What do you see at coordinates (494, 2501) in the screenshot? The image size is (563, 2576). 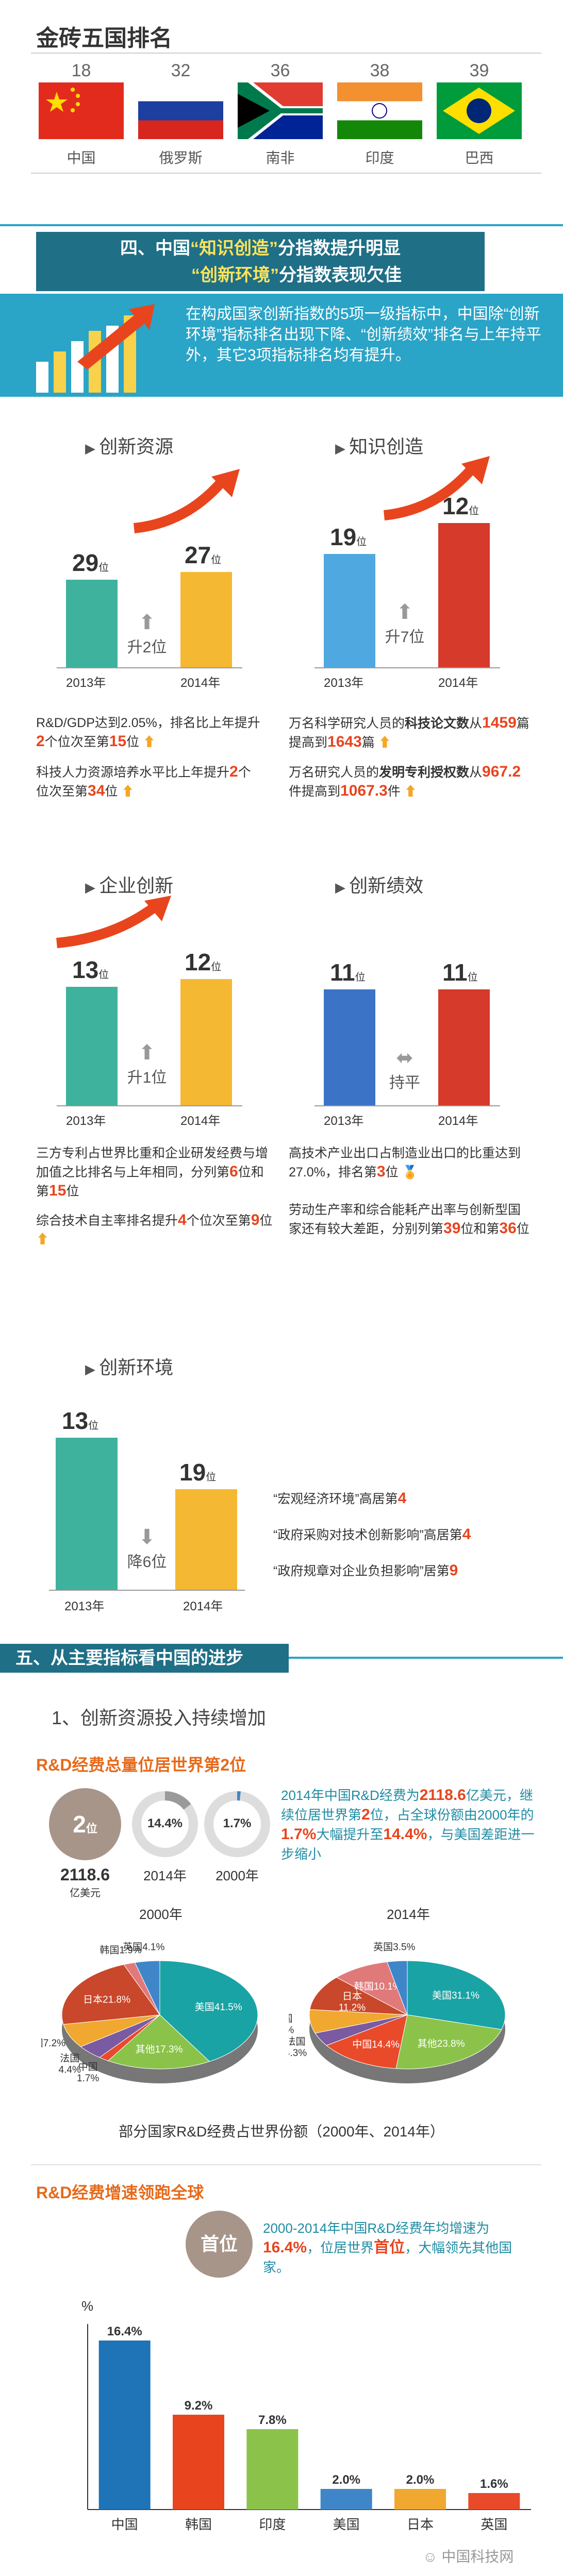 I see `bar-英国` at bounding box center [494, 2501].